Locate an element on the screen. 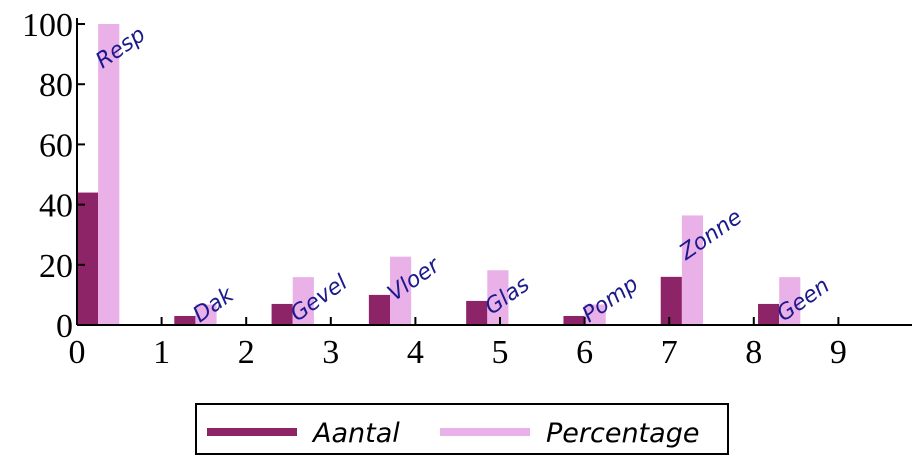 The width and height of the screenshot is (912, 456). x-tick-label: 0 is located at coordinates (77, 352).